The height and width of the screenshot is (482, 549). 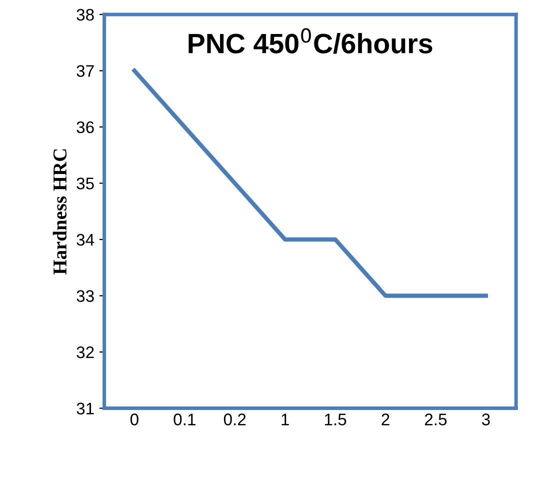 What do you see at coordinates (134, 420) in the screenshot?
I see `x-tick-label: 0` at bounding box center [134, 420].